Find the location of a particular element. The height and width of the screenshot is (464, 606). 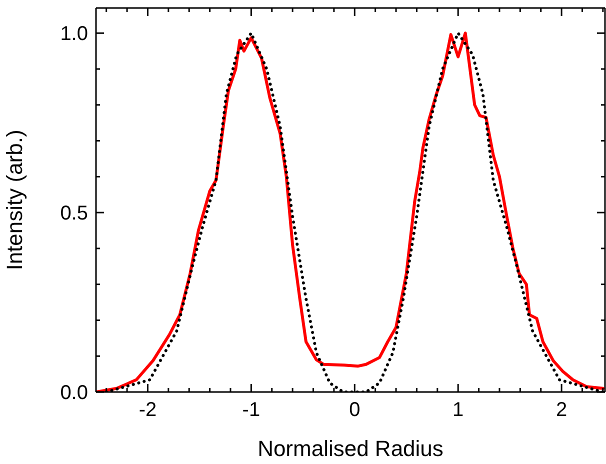

x-tick-label: -1 is located at coordinates (251, 410).